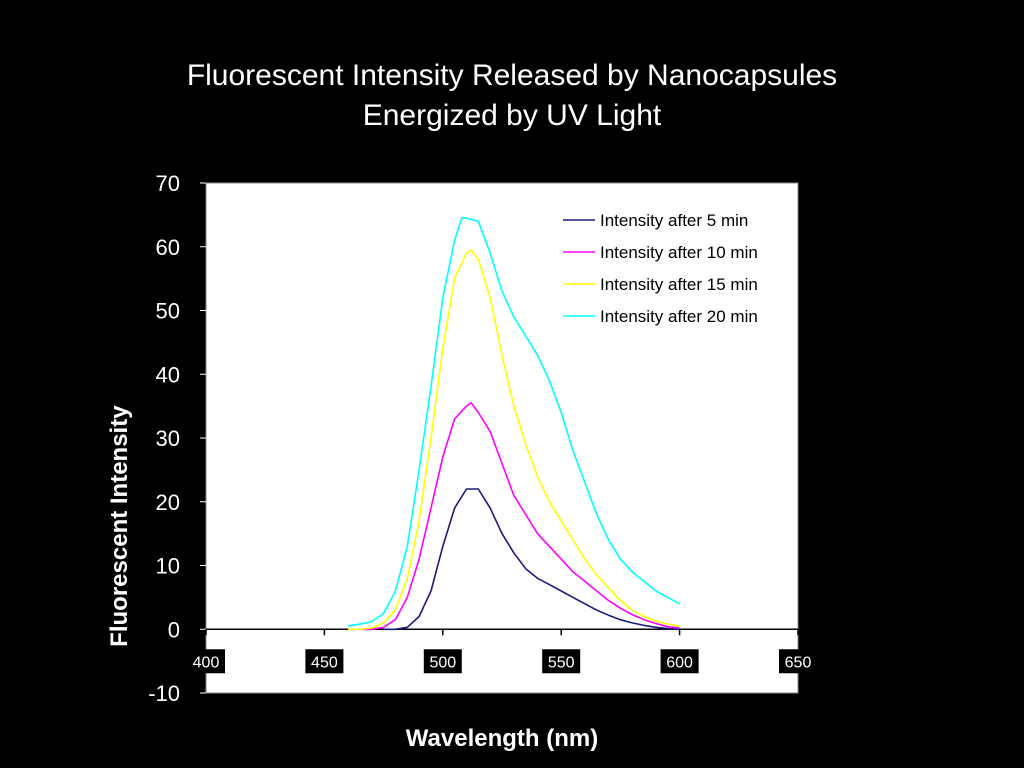 This screenshot has height=768, width=1024. What do you see at coordinates (168, 502) in the screenshot?
I see `y-tick-label: 20` at bounding box center [168, 502].